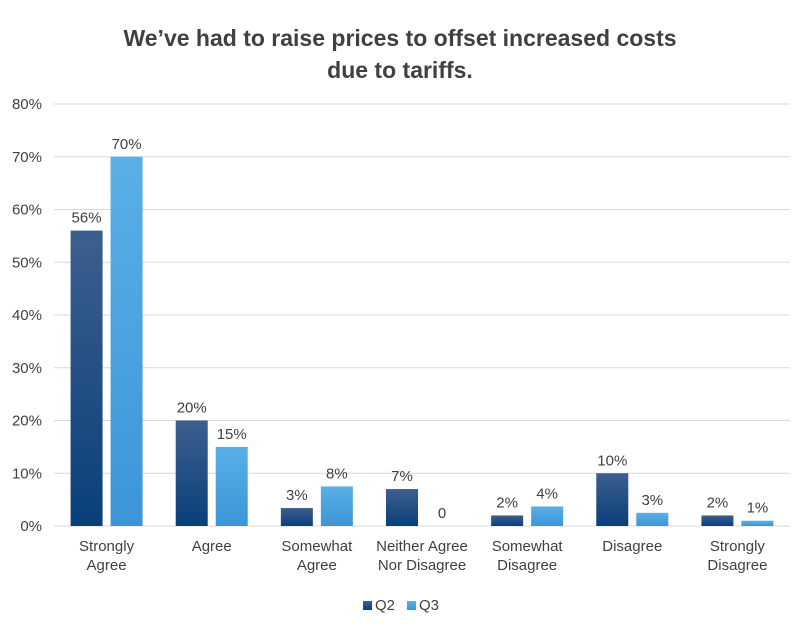 Image resolution: width=800 pixels, height=627 pixels. I want to click on data-label: 56%, so click(87, 218).